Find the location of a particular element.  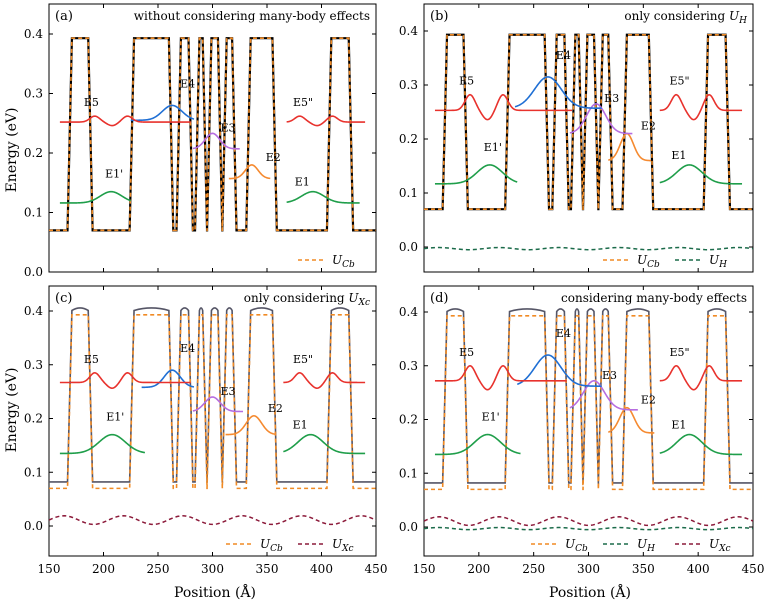

panel-title: only considering UH is located at coordinates (685, 17).